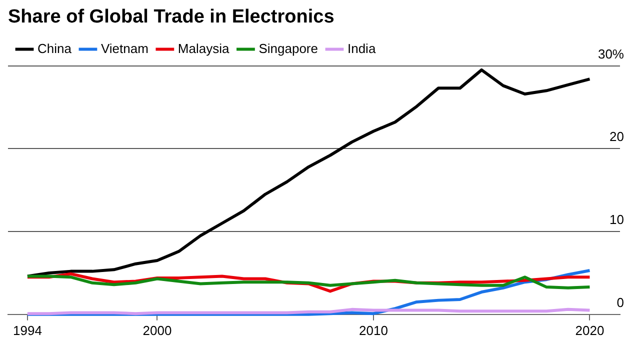  I want to click on legend-label: Vietnam, so click(124, 48).